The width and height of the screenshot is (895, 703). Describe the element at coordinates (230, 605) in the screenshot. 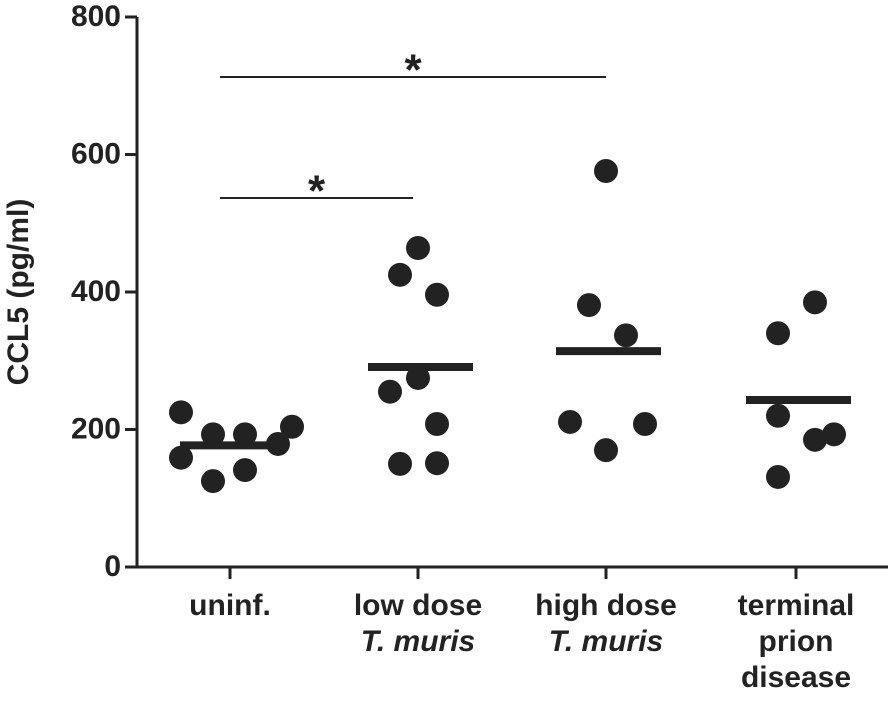

I see `x-tick-label: uninf.` at that location.